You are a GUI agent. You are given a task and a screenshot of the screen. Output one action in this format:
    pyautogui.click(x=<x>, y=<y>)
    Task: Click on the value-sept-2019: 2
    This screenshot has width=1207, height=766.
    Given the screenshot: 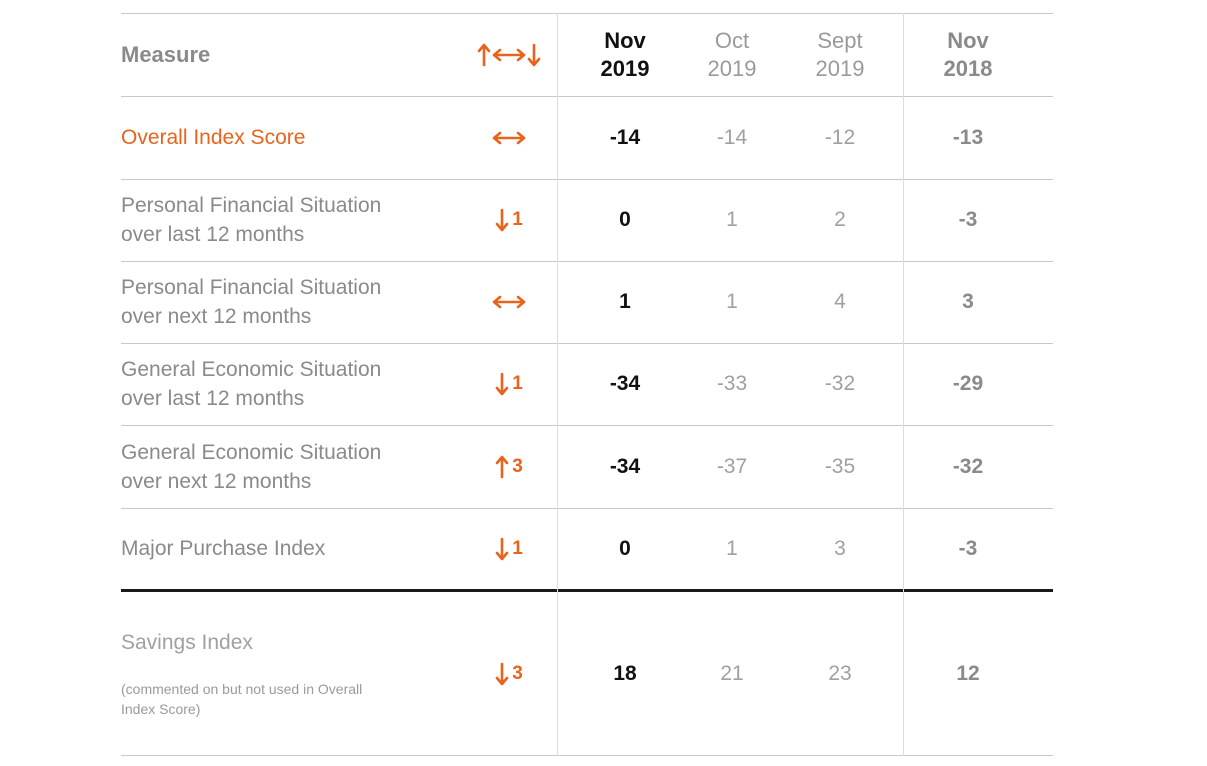 What is the action you would take?
    pyautogui.click(x=840, y=219)
    